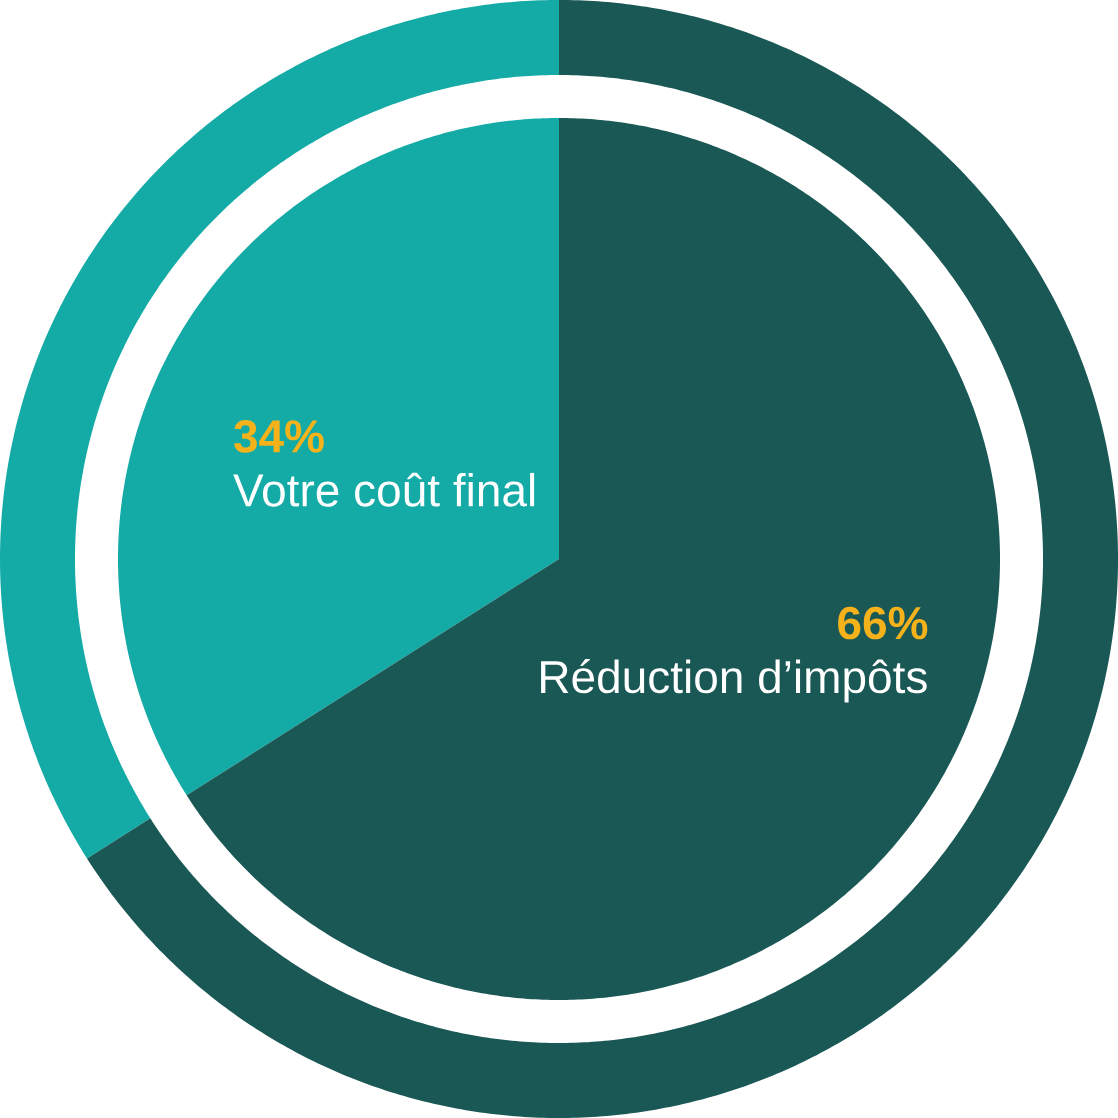 This screenshot has width=1118, height=1118. I want to click on slice-label: Votre coût final, so click(384, 489).